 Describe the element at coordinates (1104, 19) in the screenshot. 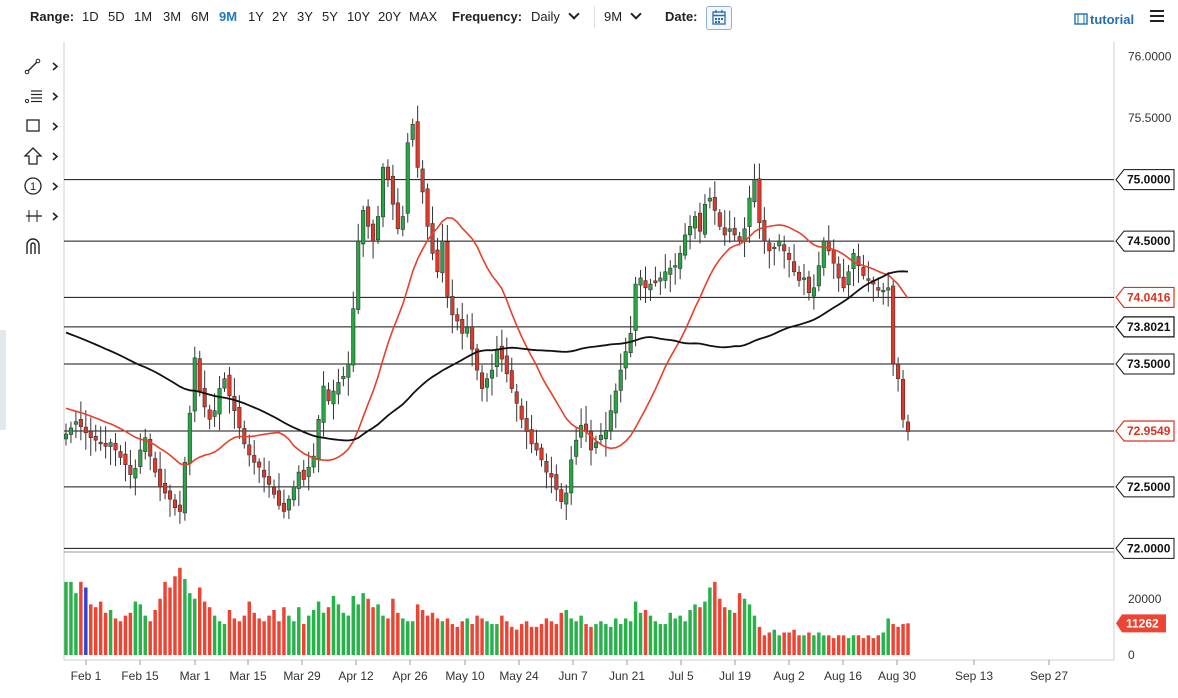

I see `tutorial-link: tutorial` at that location.